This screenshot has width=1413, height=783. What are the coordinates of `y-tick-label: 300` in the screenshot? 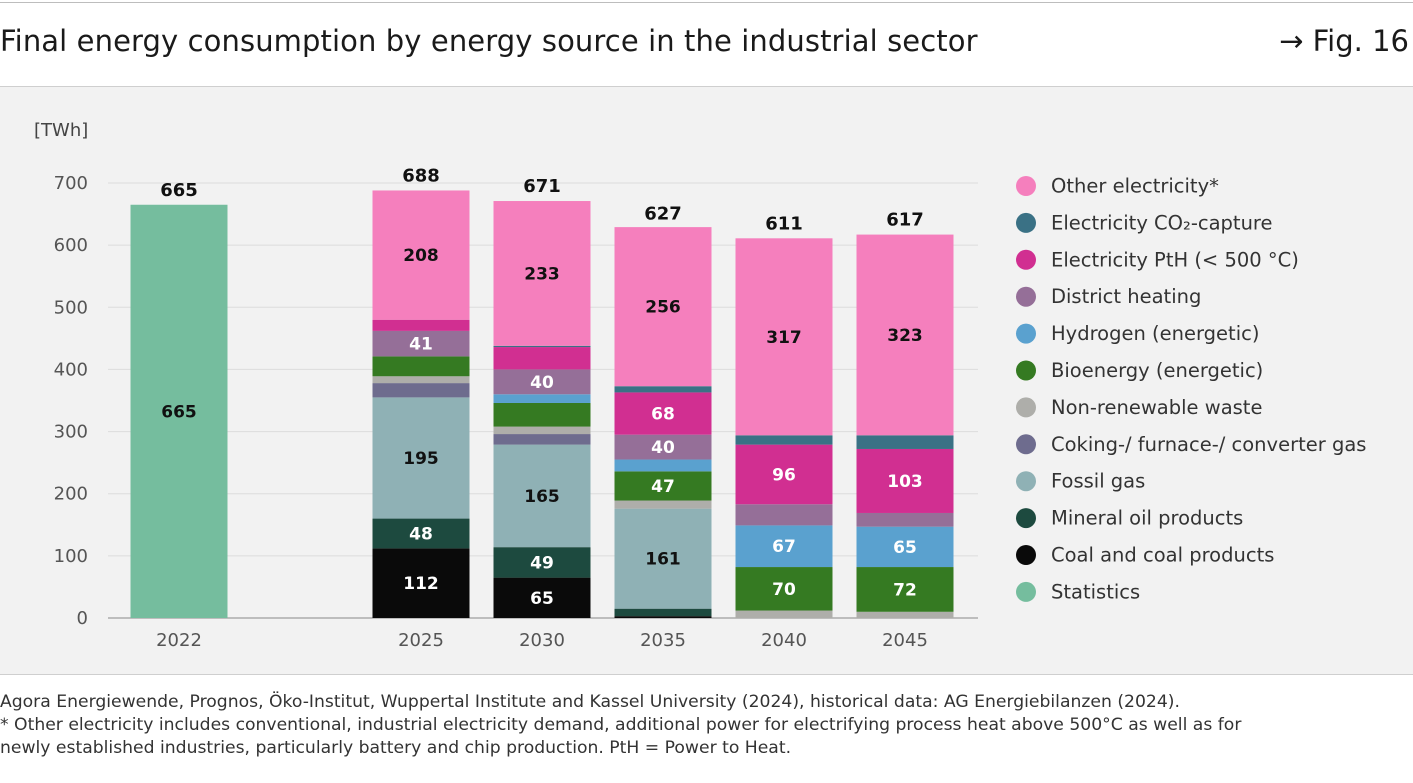 It's located at (71, 432).